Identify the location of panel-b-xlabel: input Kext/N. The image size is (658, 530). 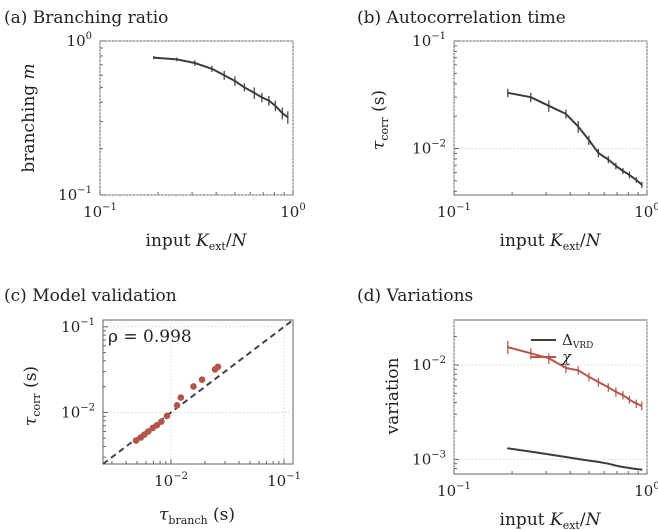
(551, 242).